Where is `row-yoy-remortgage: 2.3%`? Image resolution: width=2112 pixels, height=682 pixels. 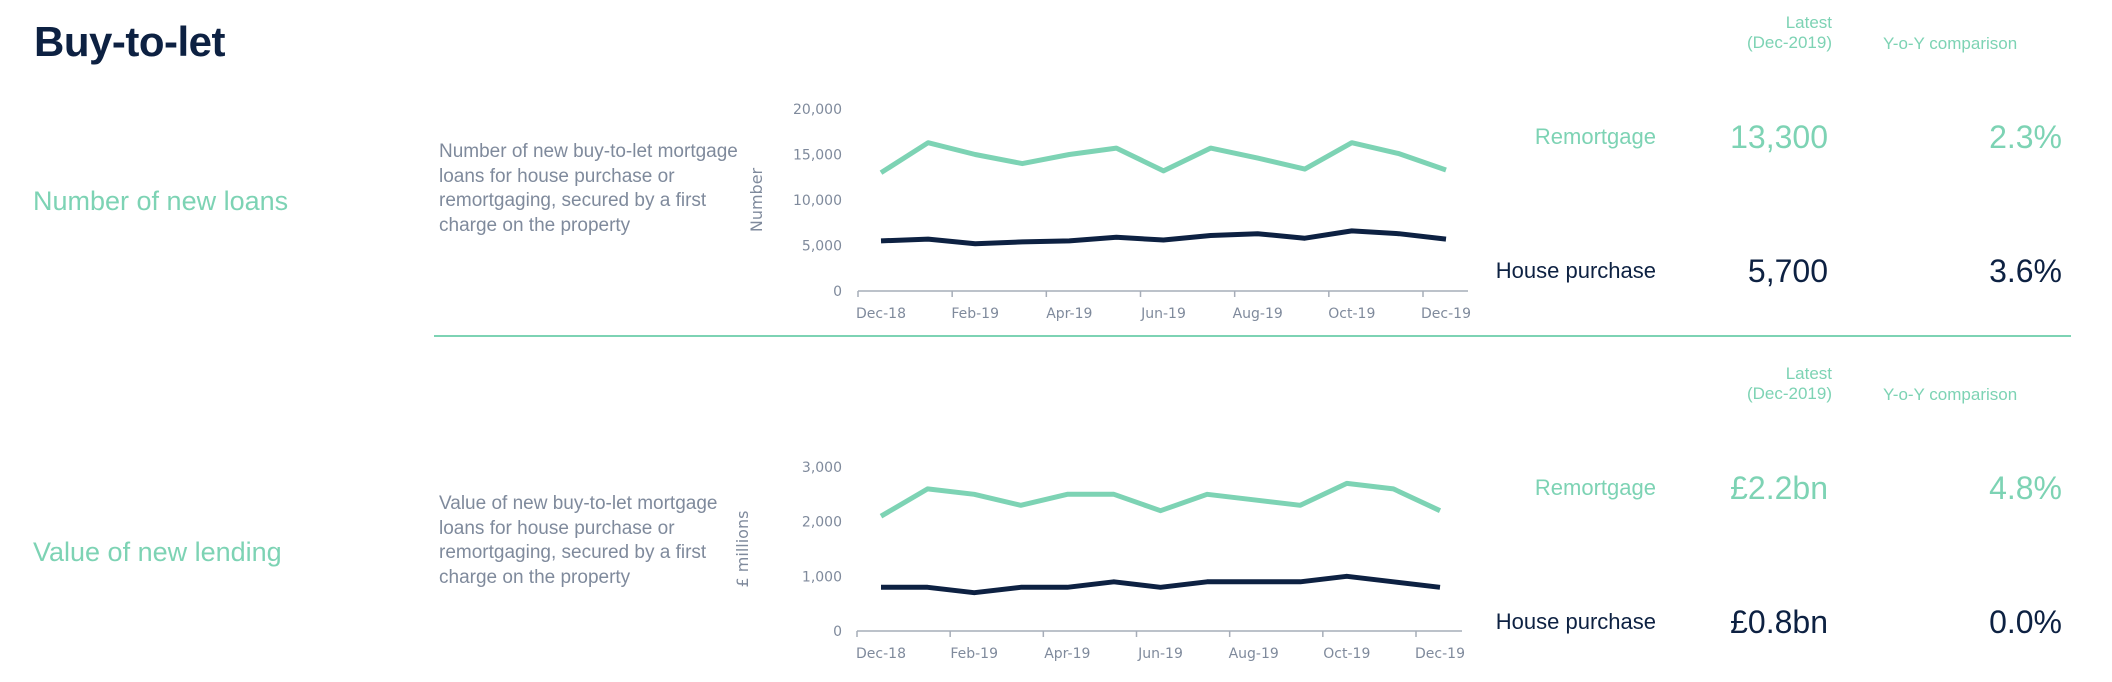 row-yoy-remortgage: 2.3% is located at coordinates (2025, 137).